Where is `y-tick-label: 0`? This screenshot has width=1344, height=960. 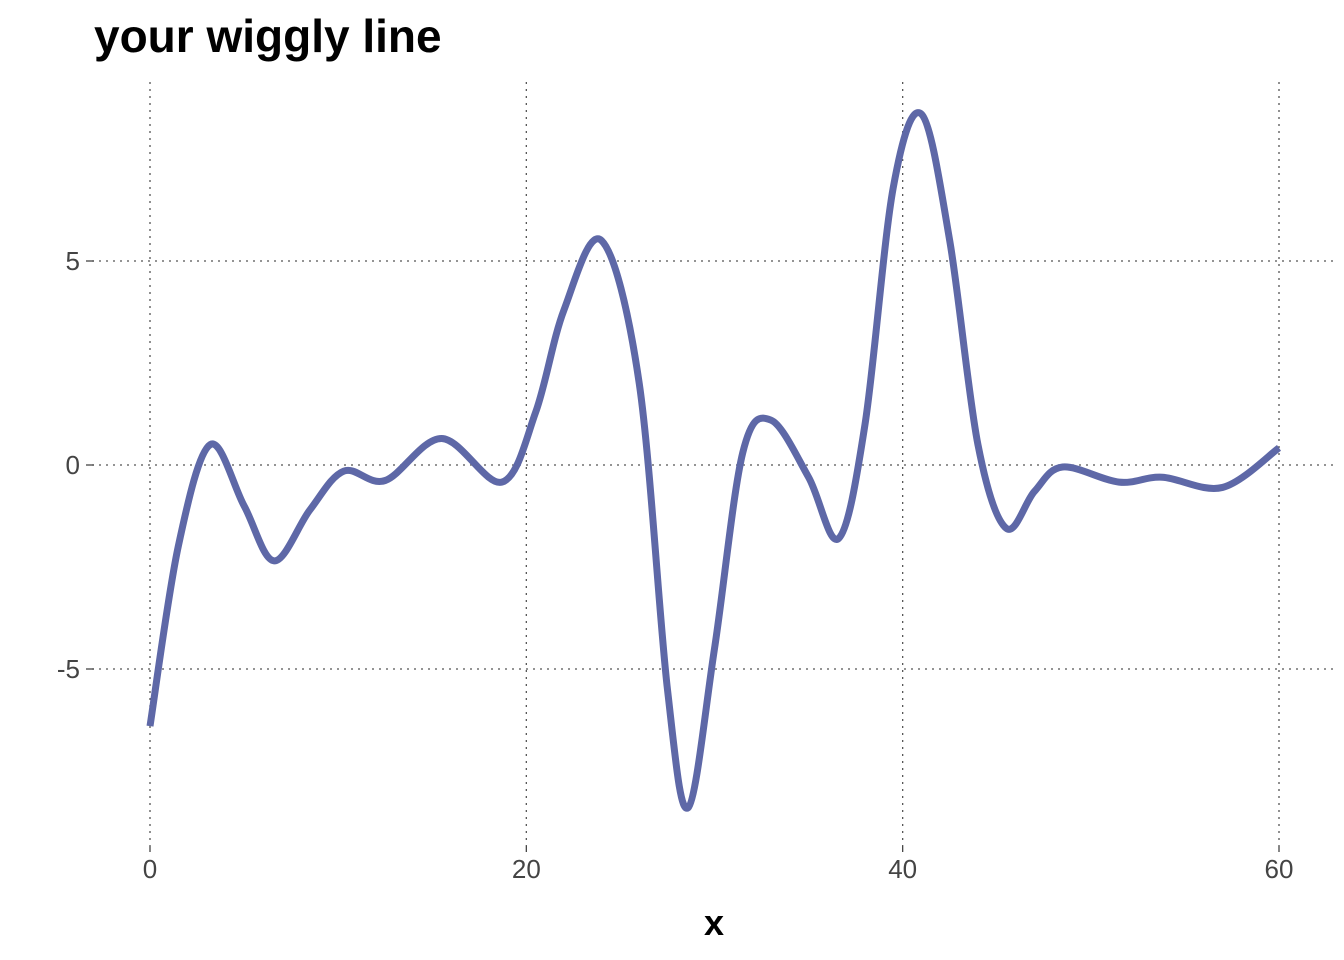
y-tick-label: 0 is located at coordinates (73, 465).